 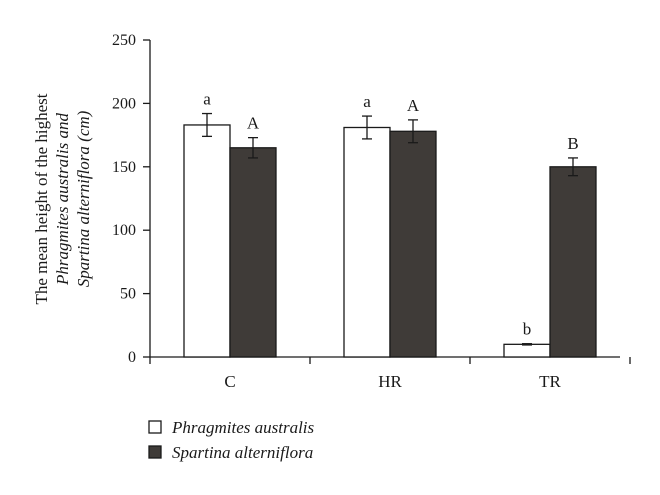 I want to click on y-tick-label: 100, so click(x=124, y=230).